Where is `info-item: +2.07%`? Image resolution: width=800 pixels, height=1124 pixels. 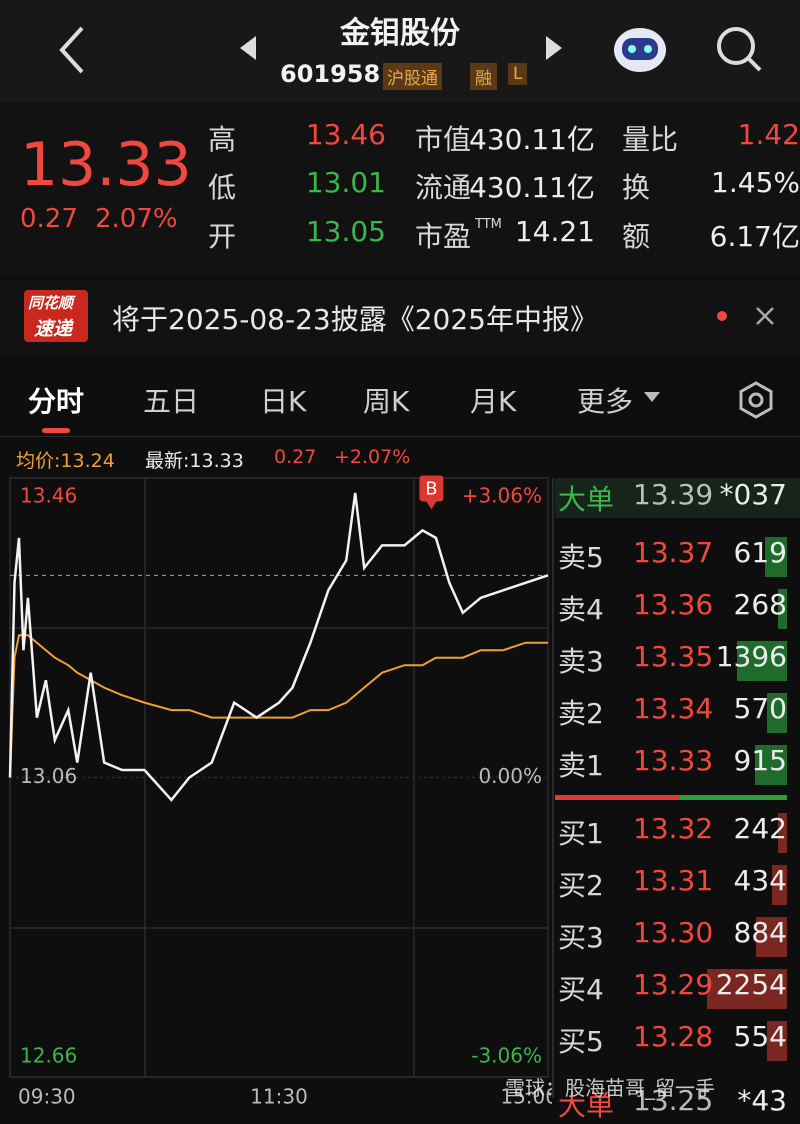 info-item: +2.07% is located at coordinates (372, 457).